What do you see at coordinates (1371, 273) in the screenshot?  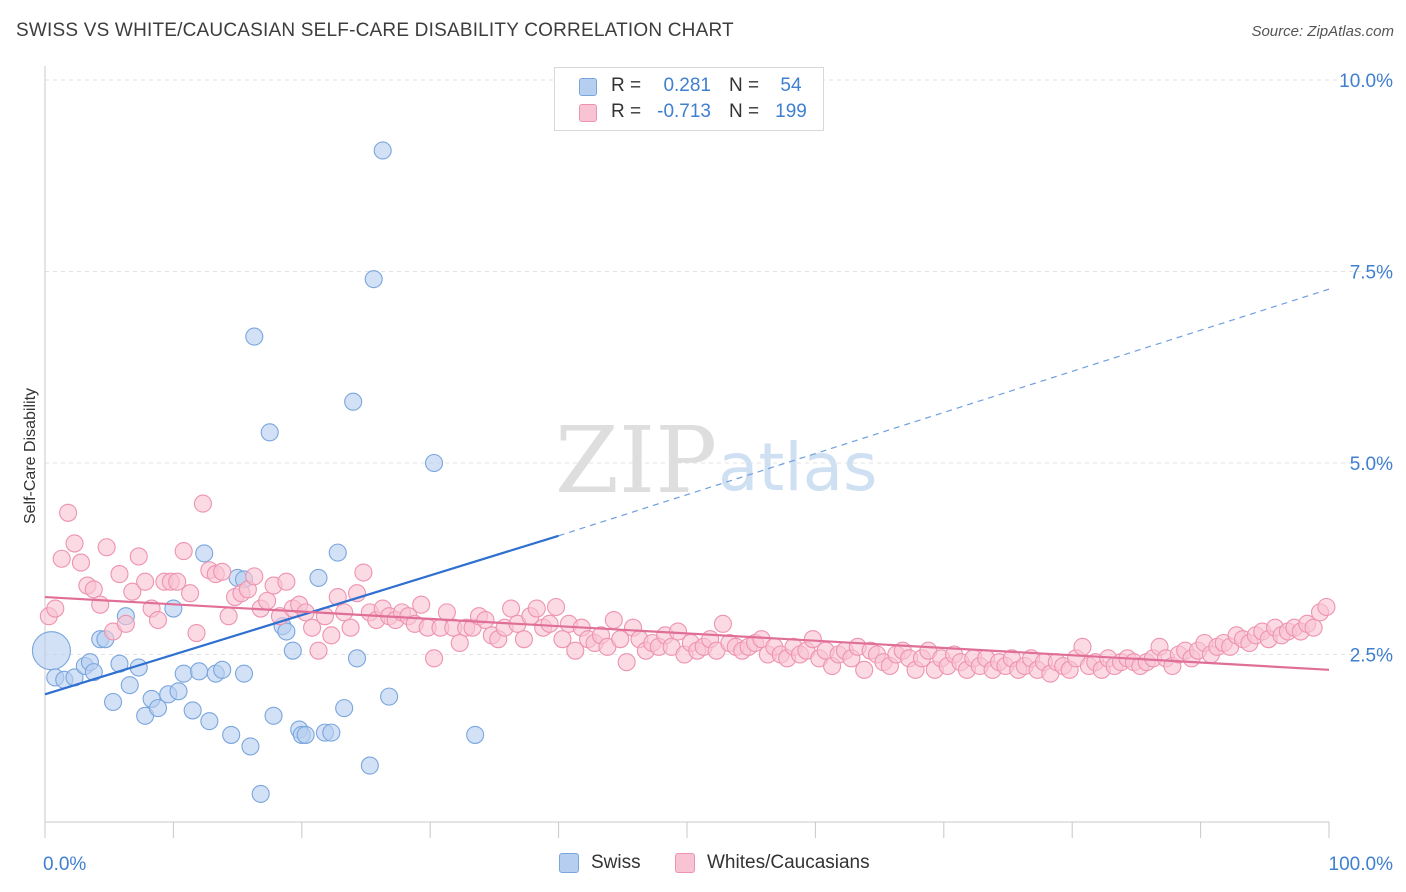 I see `y-tick-label: 7.5%` at bounding box center [1371, 273].